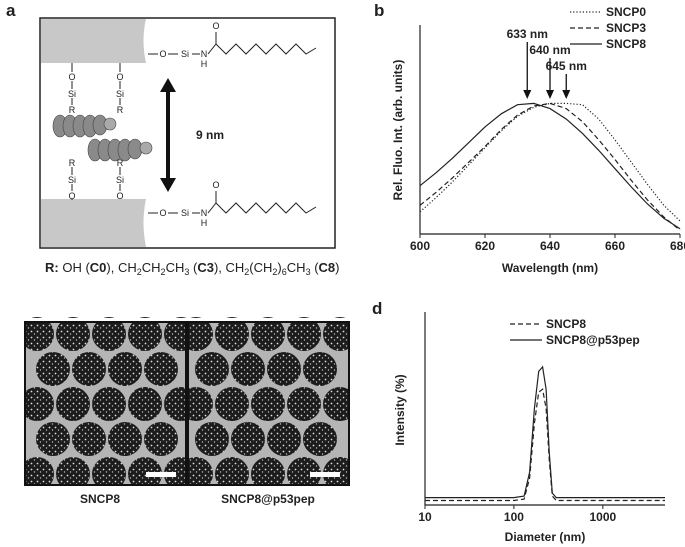 The width and height of the screenshot is (685, 547). What do you see at coordinates (75, 267) in the screenshot?
I see `caption-part: OH (` at bounding box center [75, 267].